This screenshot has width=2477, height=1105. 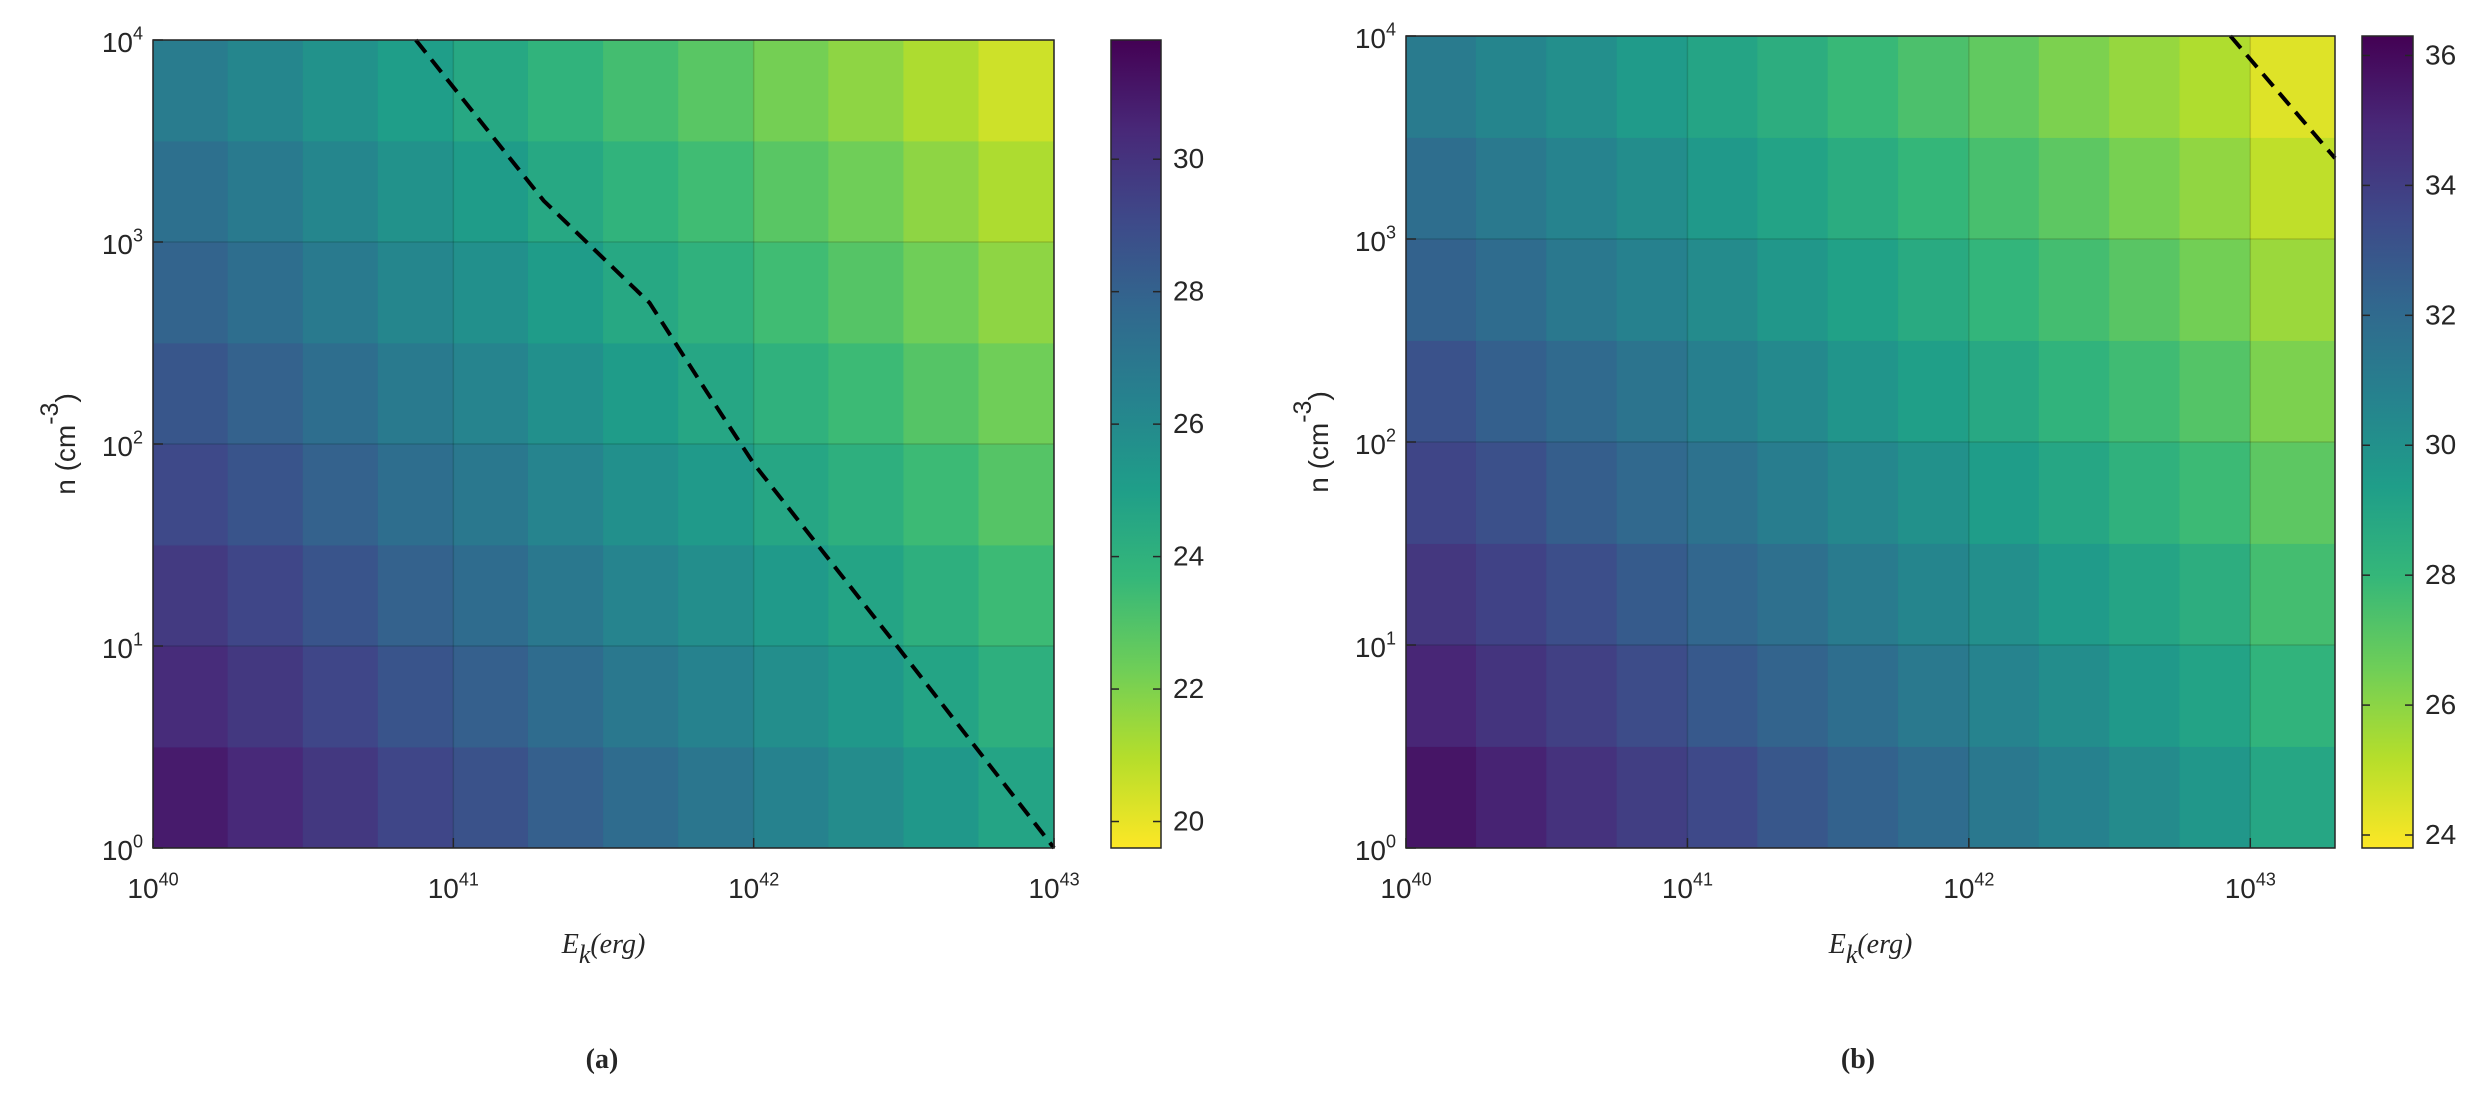 I want to click on colorbar-tick-label: 34, so click(x=2440, y=184).